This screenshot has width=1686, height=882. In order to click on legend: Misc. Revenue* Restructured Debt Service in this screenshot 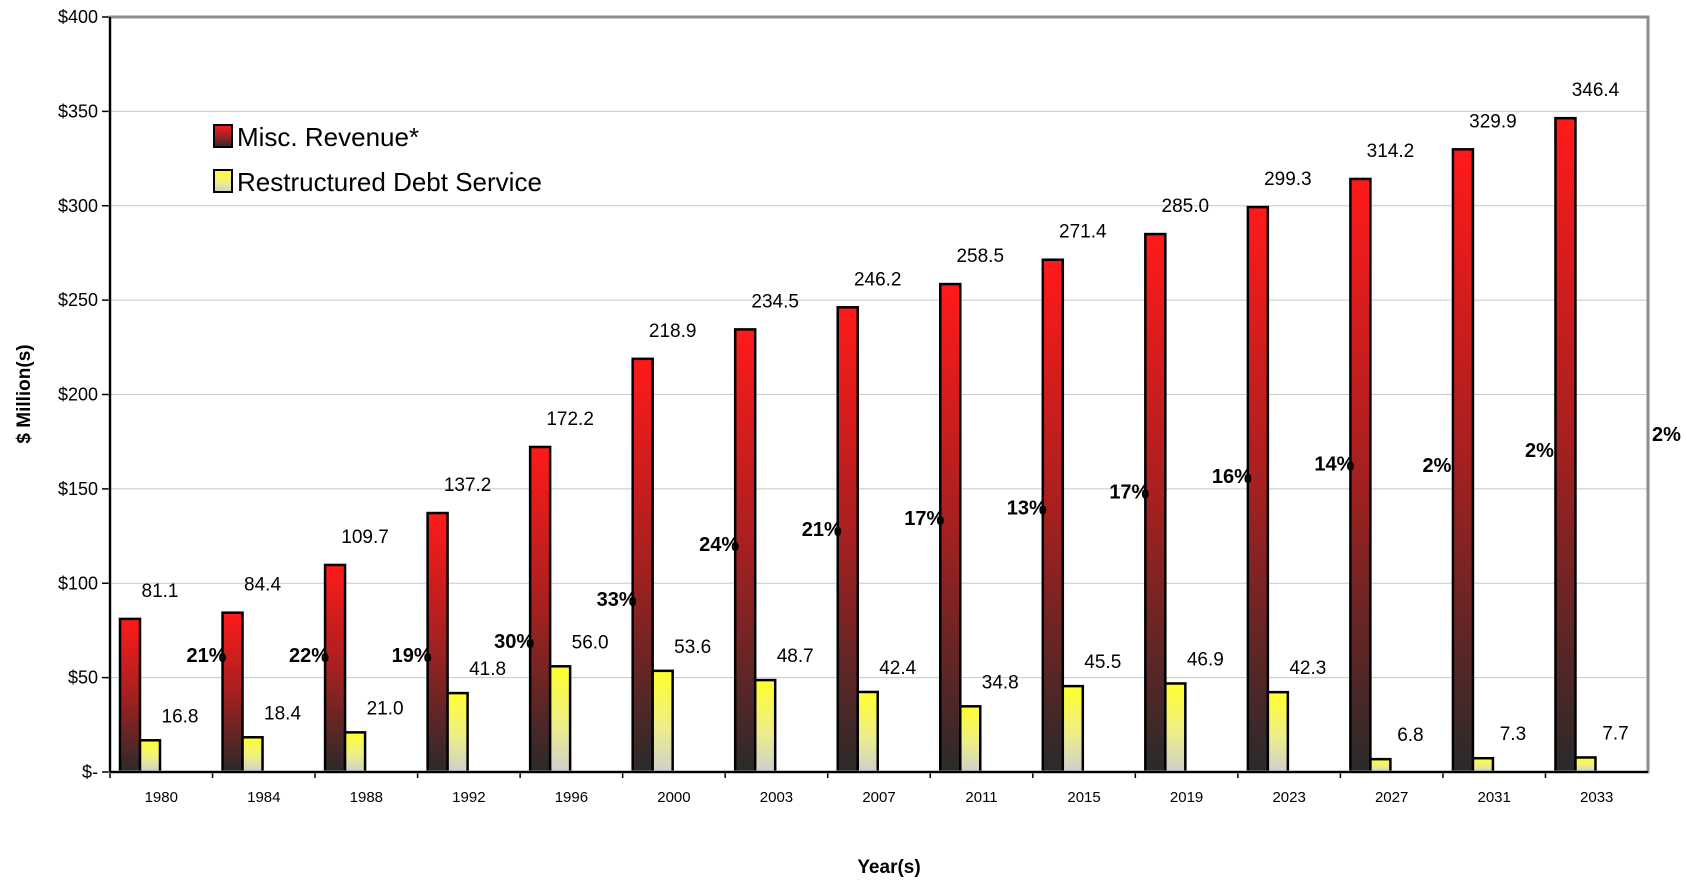, I will do `click(377, 159)`.